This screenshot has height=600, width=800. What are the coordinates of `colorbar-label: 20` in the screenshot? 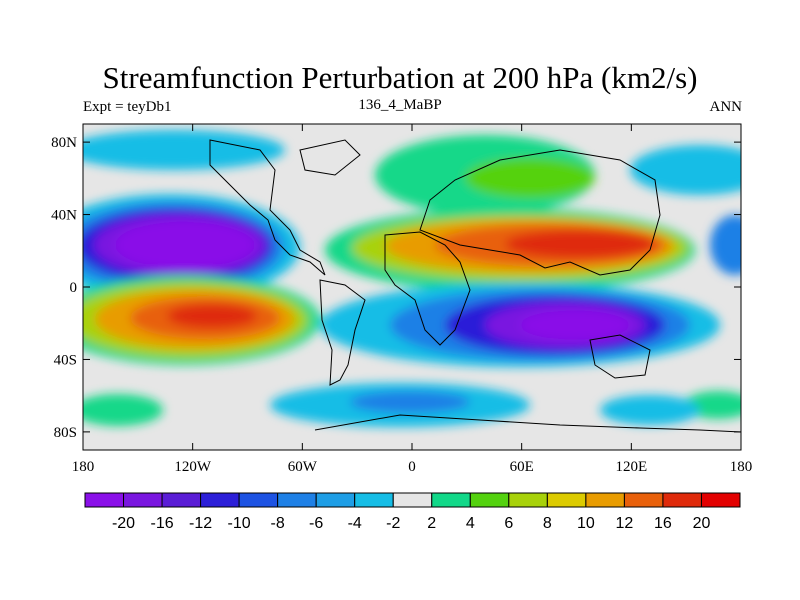 It's located at (702, 523).